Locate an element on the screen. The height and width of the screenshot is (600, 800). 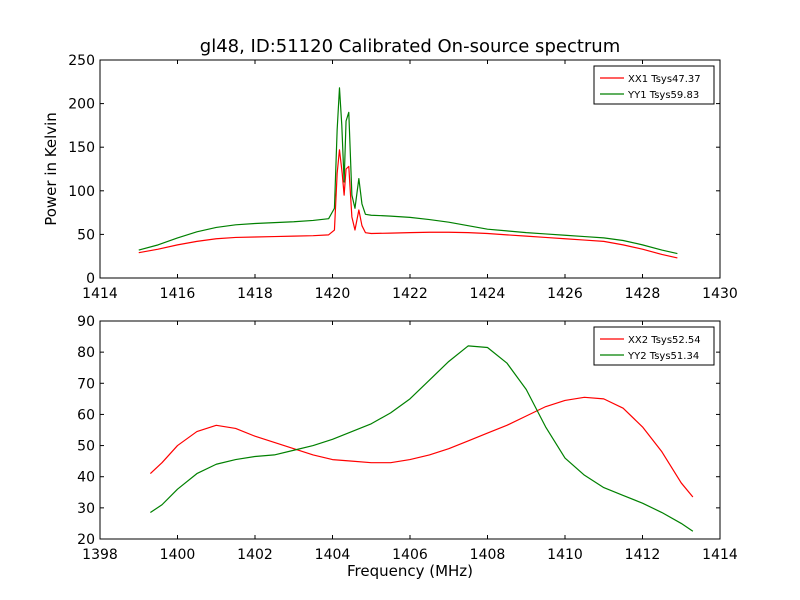
y-tick-label: 0 is located at coordinates (90, 279).